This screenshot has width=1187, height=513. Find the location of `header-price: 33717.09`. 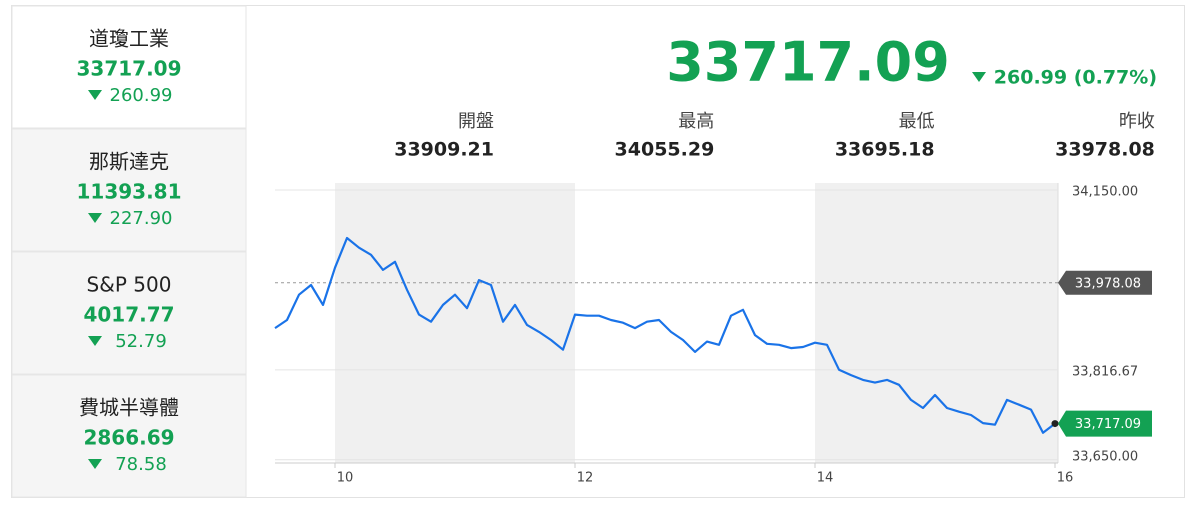

header-price: 33717.09 is located at coordinates (808, 62).